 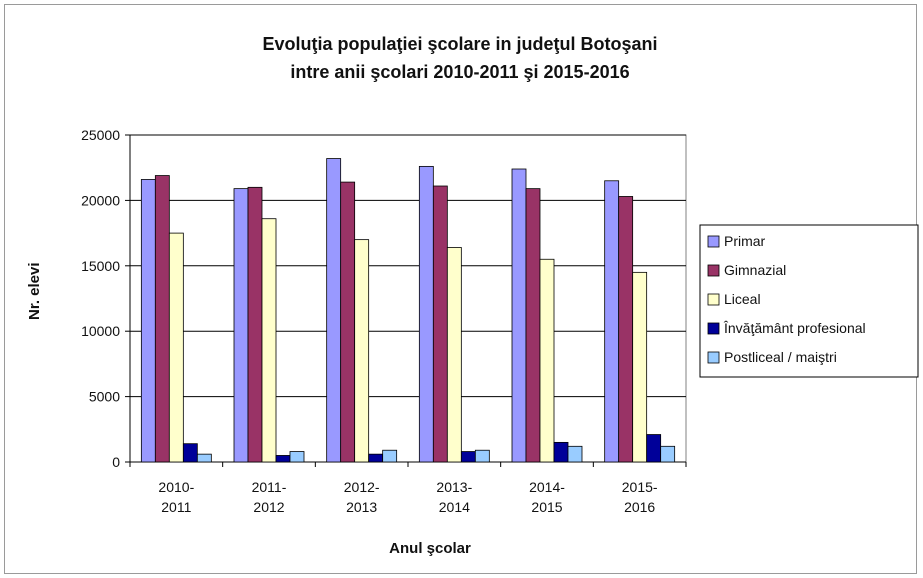 What do you see at coordinates (755, 270) in the screenshot?
I see `legend-label: Gimnazial` at bounding box center [755, 270].